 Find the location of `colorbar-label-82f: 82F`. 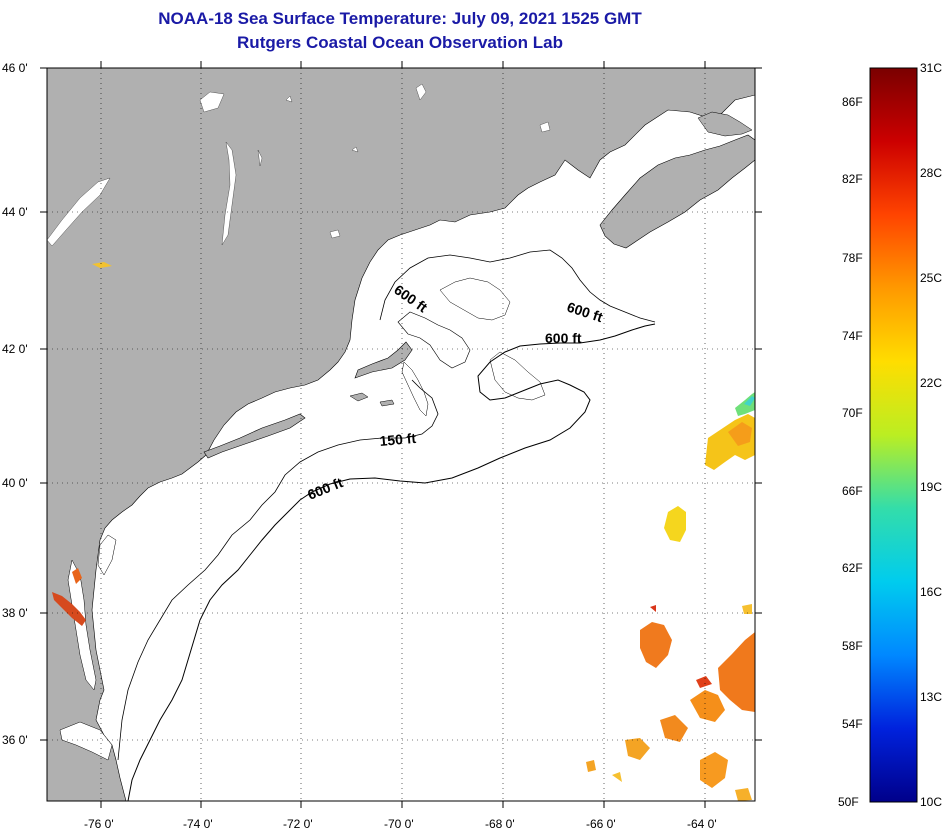

colorbar-label-82f: 82F is located at coordinates (852, 179).